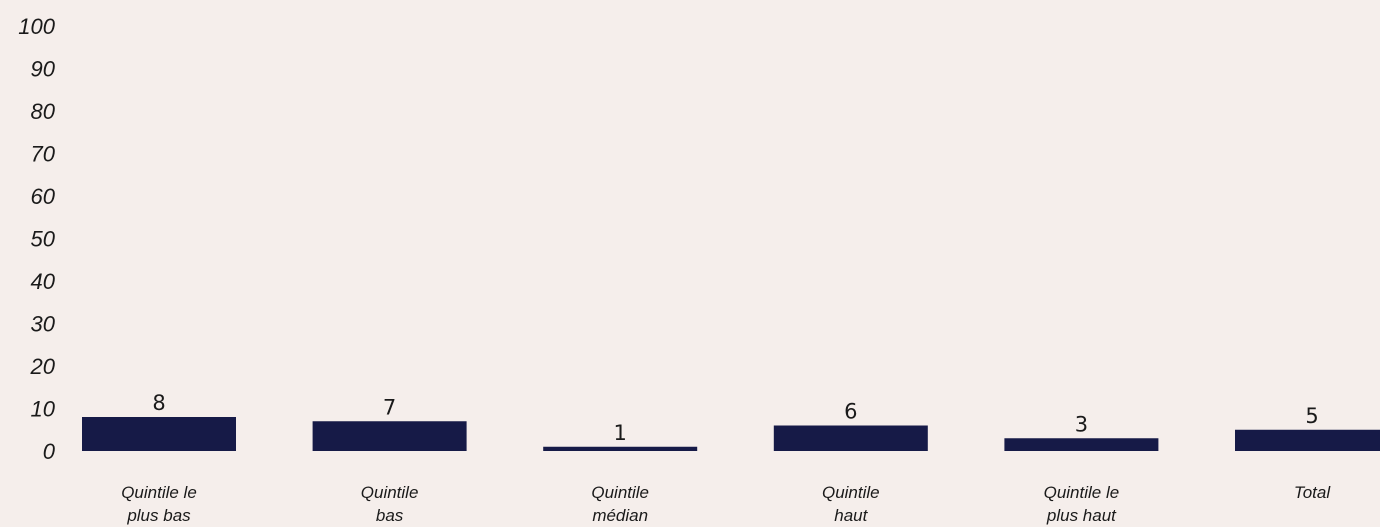 The height and width of the screenshot is (527, 1380). I want to click on y-axis-ticks: 0 10 20 30 40 50 60 70 80 90 100, so click(36, 239).